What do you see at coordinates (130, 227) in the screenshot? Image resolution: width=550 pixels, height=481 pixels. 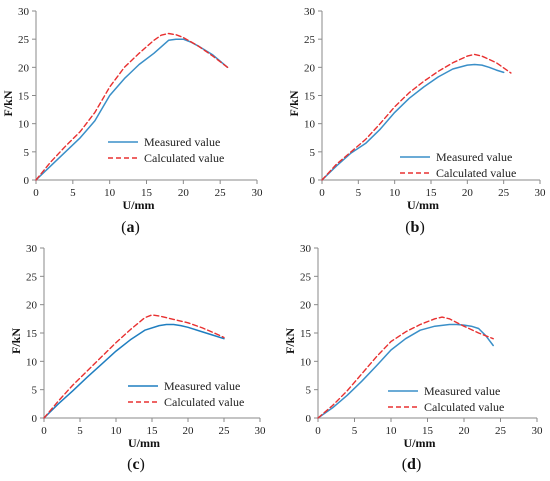 I see `panel-label: (a)` at bounding box center [130, 227].